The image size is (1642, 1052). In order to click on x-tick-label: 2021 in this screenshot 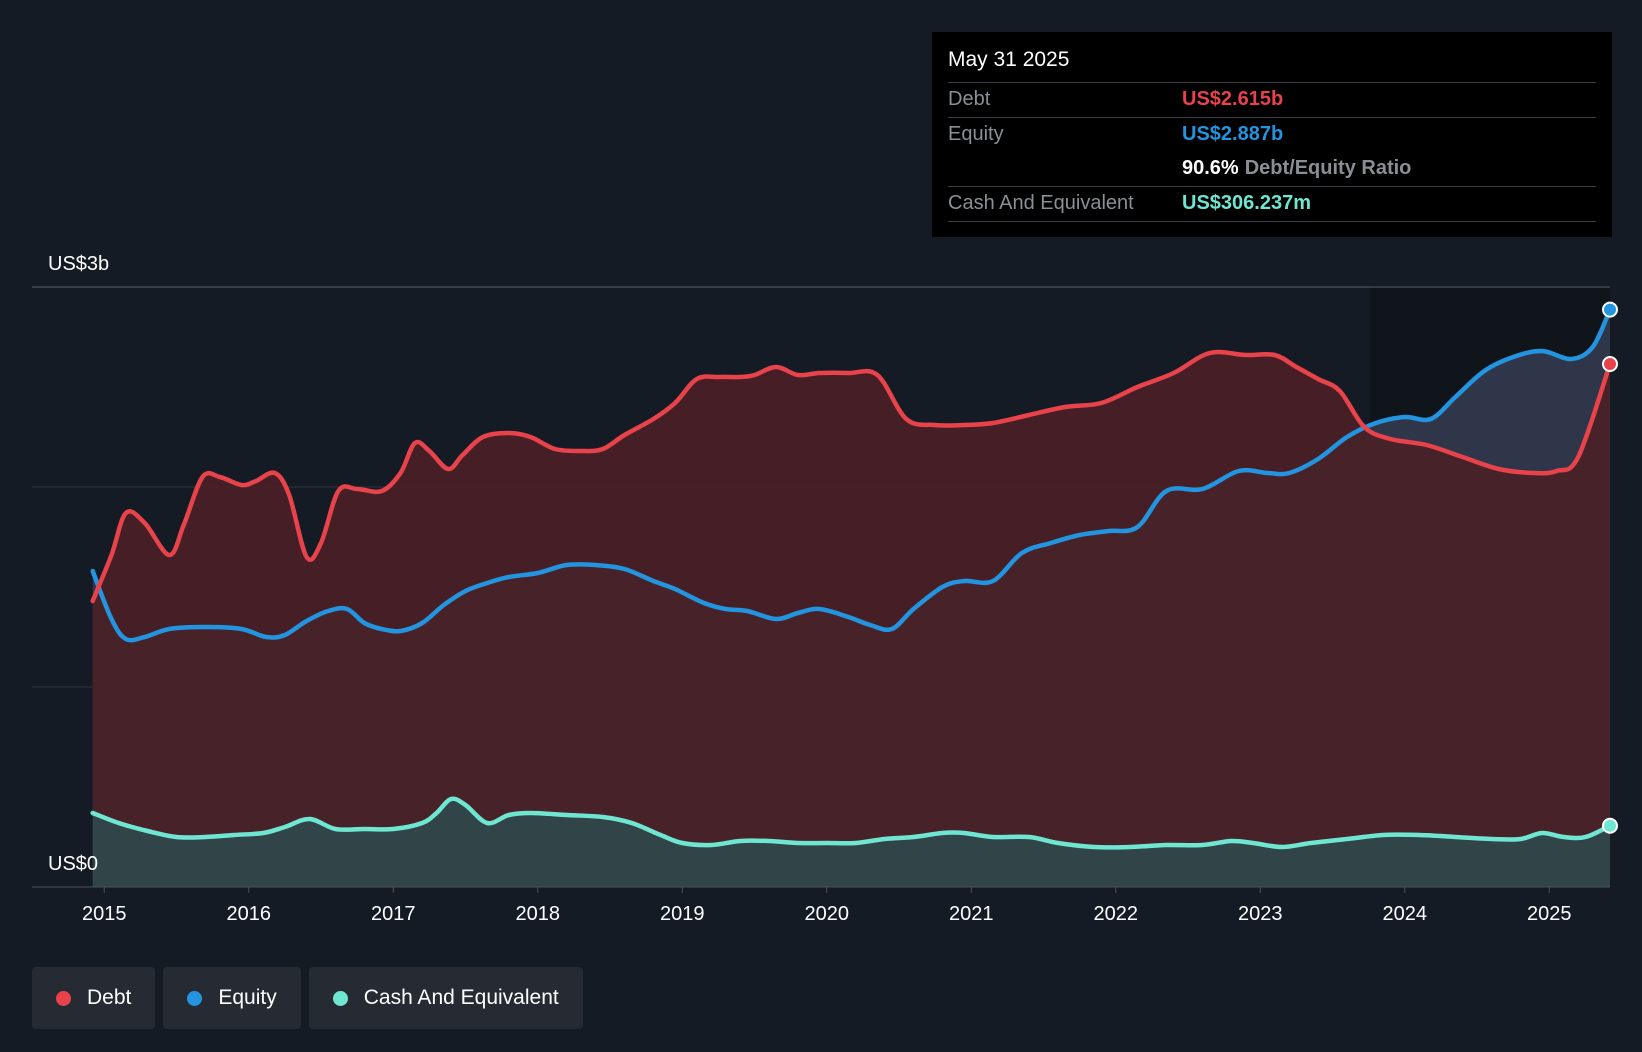, I will do `click(971, 914)`.